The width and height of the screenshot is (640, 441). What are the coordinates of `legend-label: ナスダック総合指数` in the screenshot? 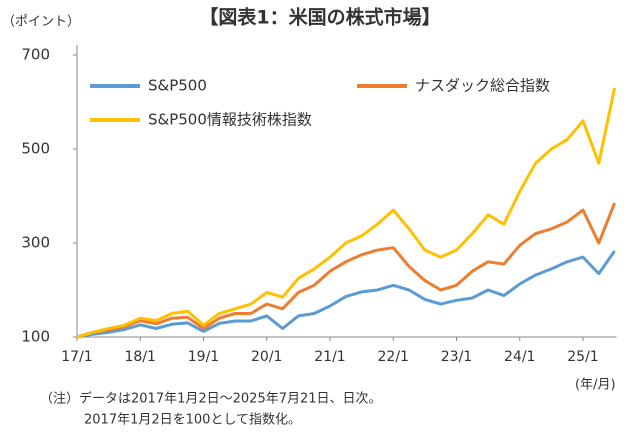 It's located at (482, 86).